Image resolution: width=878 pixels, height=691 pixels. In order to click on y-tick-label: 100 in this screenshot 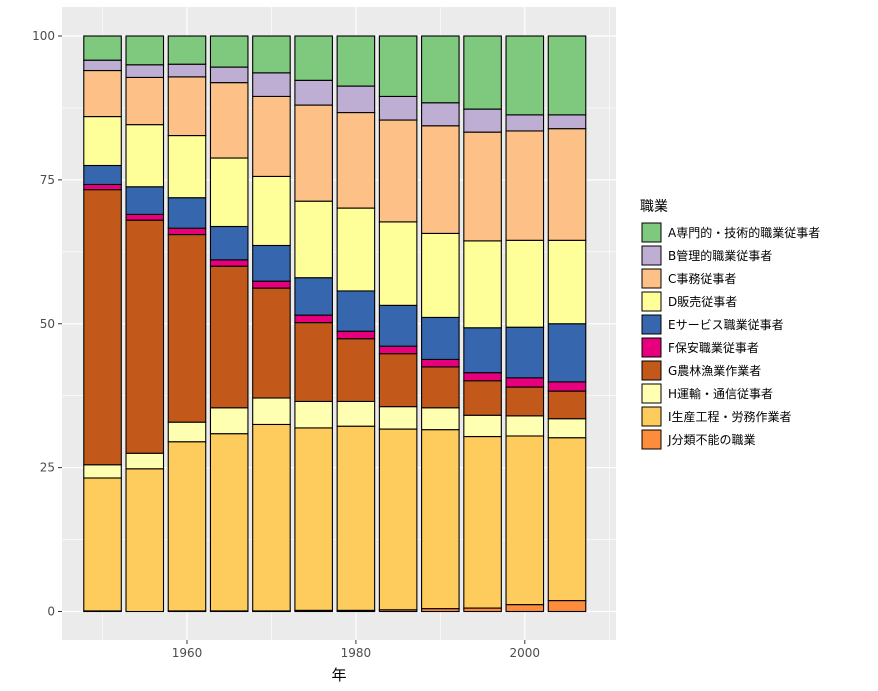, I will do `click(43, 36)`.